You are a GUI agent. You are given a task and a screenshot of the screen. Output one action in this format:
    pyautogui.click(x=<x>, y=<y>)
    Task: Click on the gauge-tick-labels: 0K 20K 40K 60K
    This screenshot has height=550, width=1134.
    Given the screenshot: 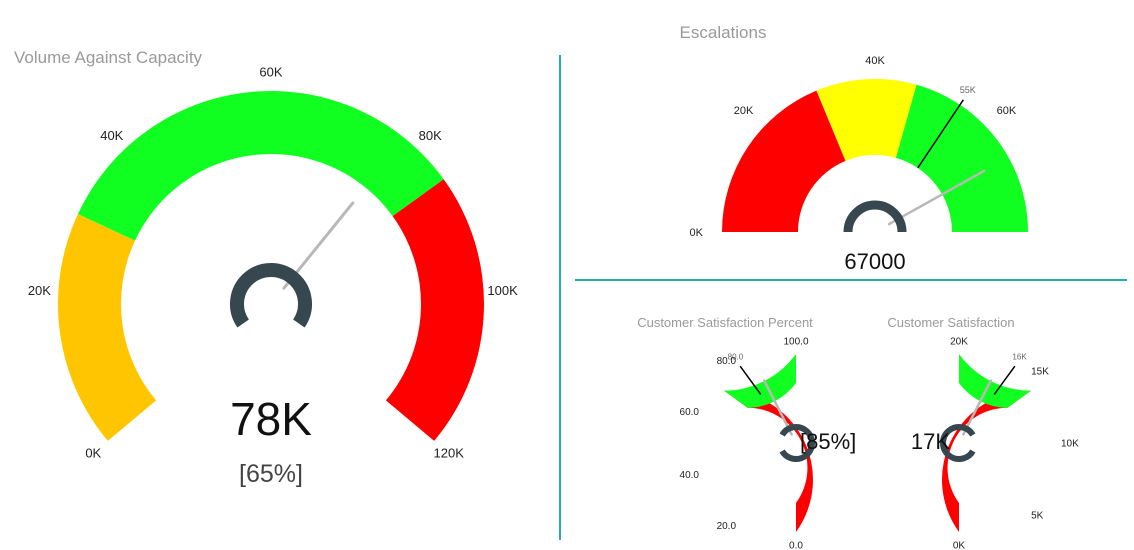 What is the action you would take?
    pyautogui.click(x=853, y=147)
    